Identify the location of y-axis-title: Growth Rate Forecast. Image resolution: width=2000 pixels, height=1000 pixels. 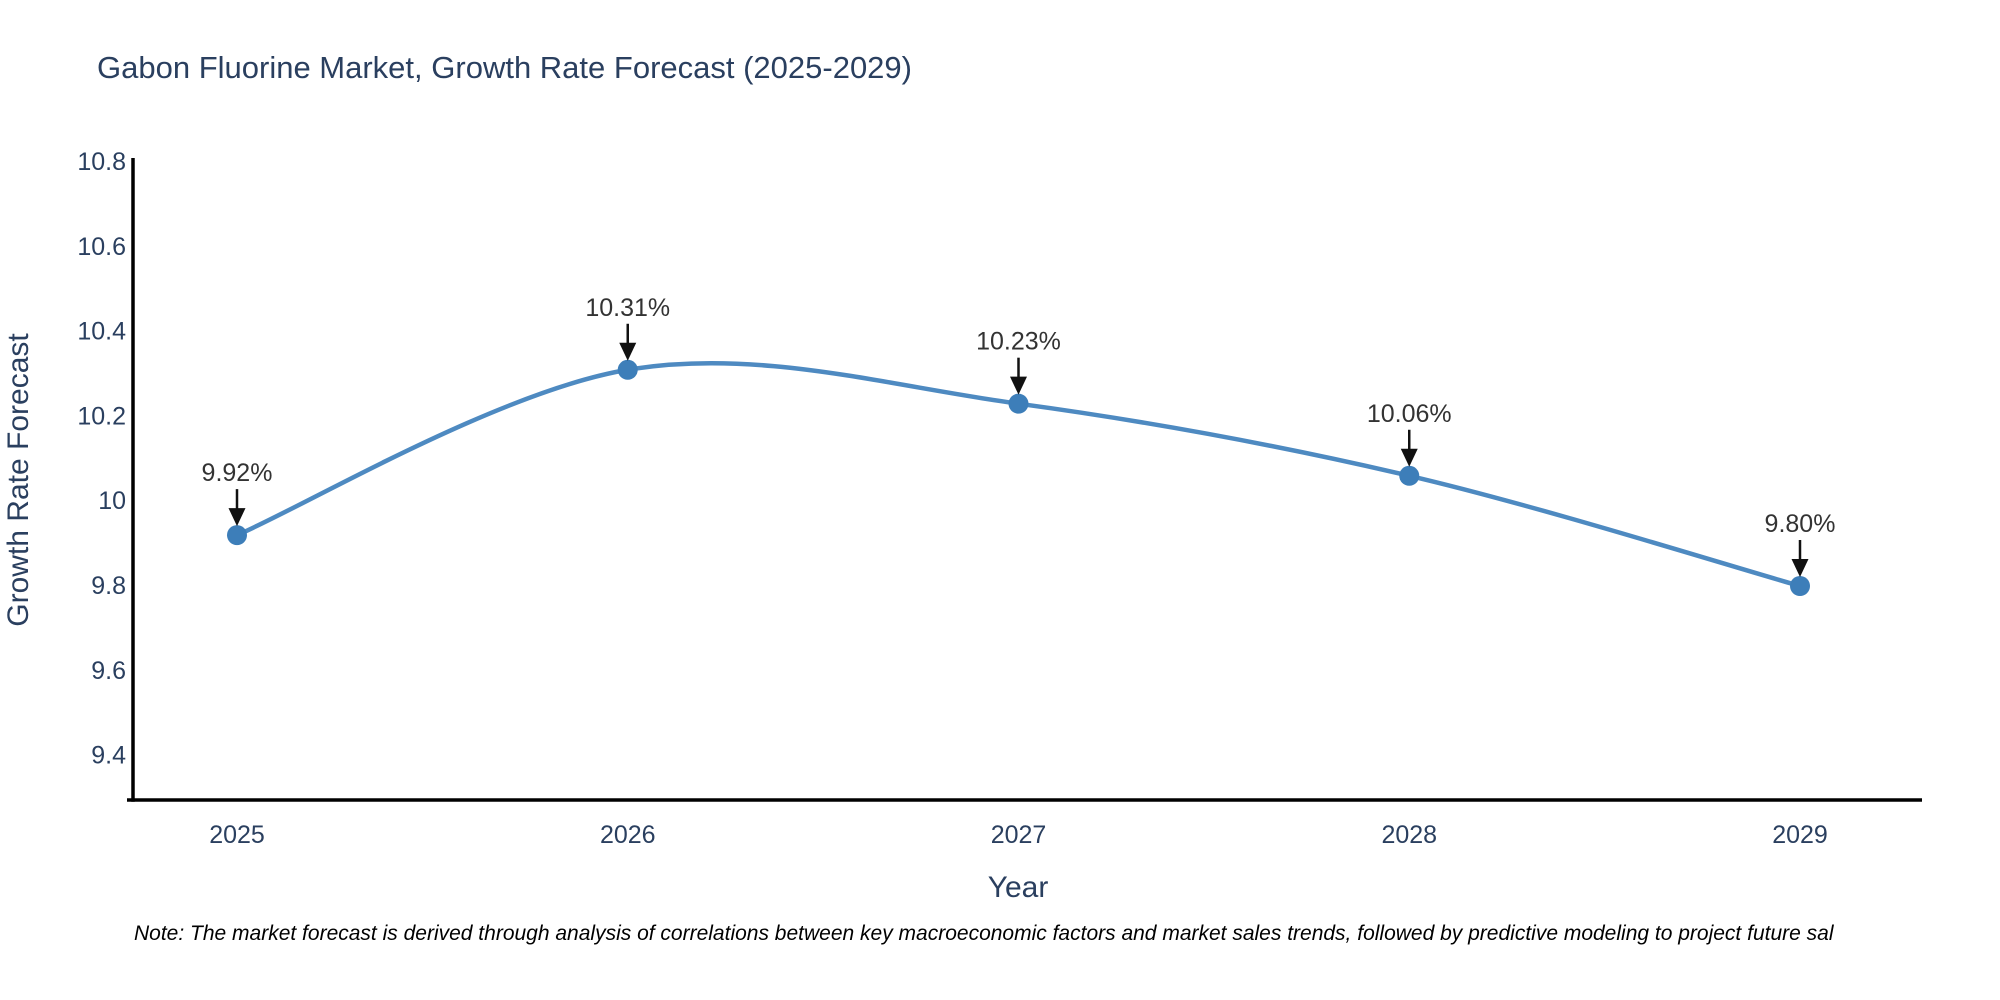
(18, 480).